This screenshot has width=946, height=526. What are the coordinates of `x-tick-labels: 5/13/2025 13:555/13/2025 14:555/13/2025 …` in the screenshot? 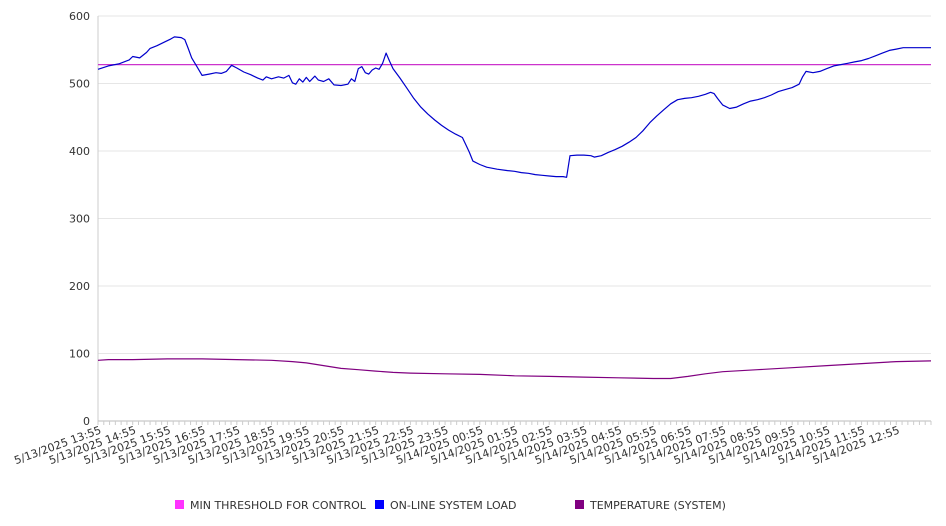 It's located at (456, 446).